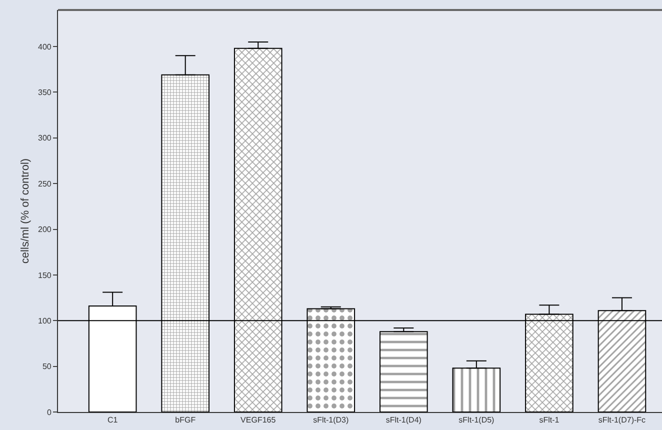 The image size is (662, 430). I want to click on y-tick-label: 0, so click(49, 412).